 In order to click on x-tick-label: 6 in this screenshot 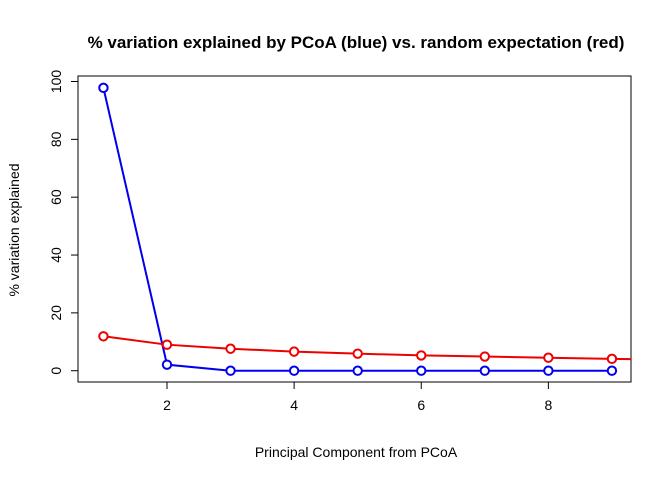, I will do `click(421, 405)`.